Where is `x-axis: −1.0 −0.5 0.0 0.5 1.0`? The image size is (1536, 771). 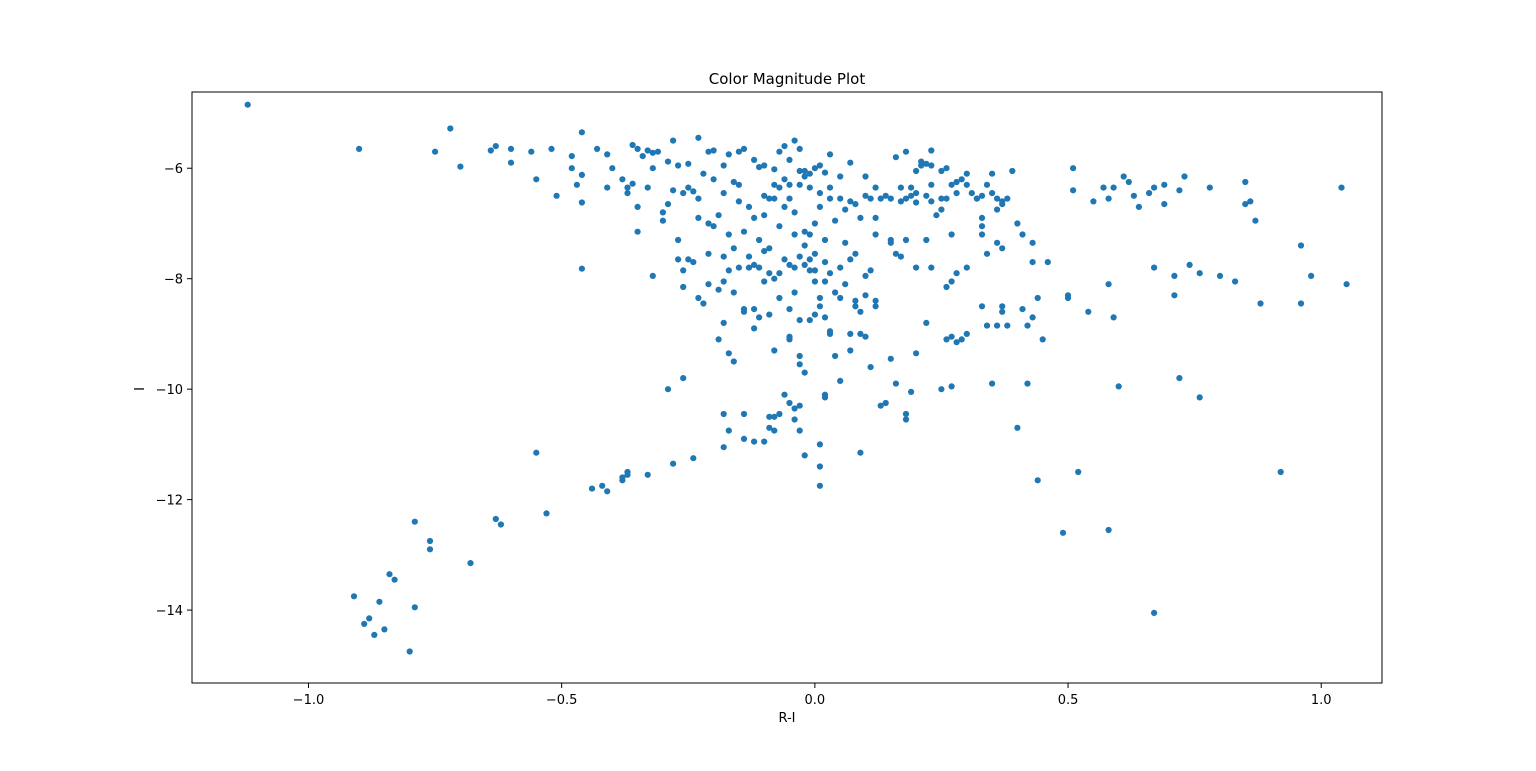 x-axis: −1.0 −0.5 0.0 0.5 1.0 is located at coordinates (812, 695).